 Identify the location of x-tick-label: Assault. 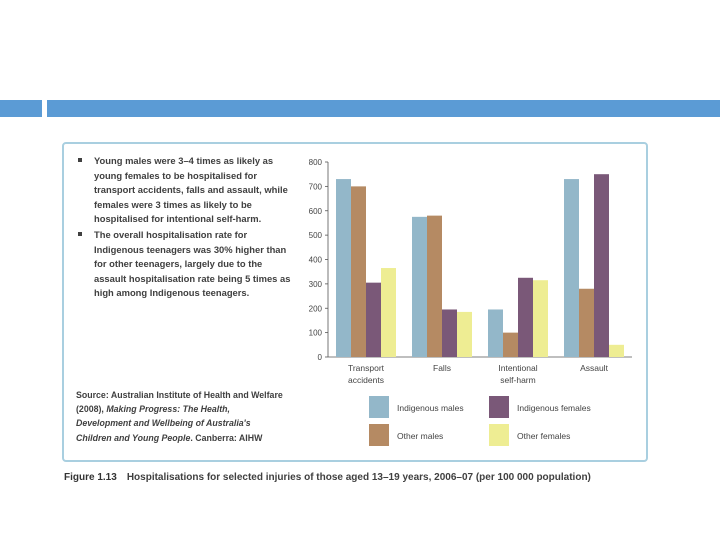
(594, 368).